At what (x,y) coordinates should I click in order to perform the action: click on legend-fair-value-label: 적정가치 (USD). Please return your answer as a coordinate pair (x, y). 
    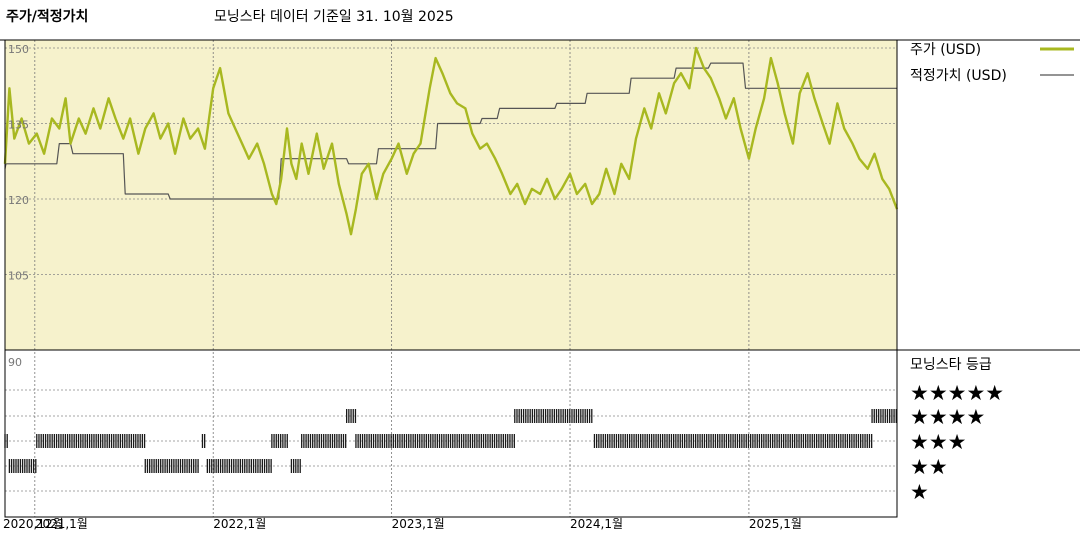
    Looking at the image, I should click on (958, 76).